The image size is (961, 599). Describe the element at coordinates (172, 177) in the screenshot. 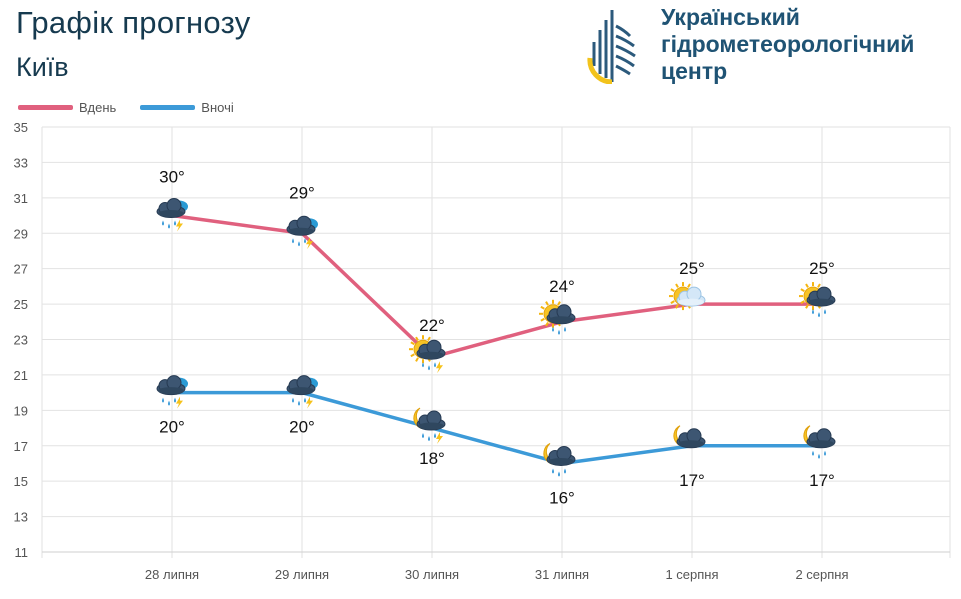

I see `day-temp-label: 30°` at that location.